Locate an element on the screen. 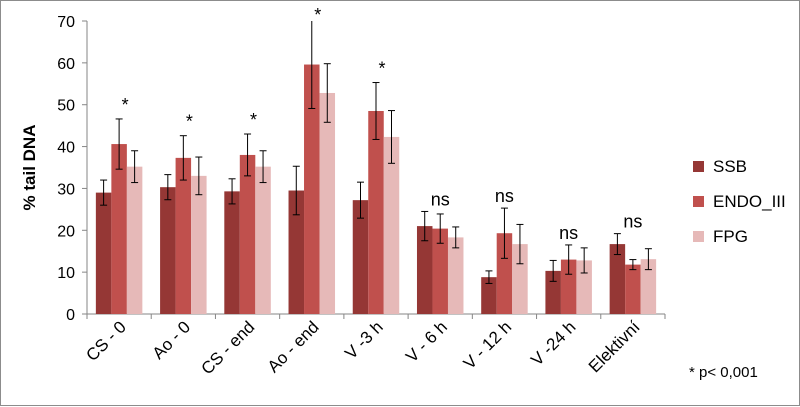 Image resolution: width=800 pixels, height=407 pixels. y-tick-label: 10 is located at coordinates (66, 273).